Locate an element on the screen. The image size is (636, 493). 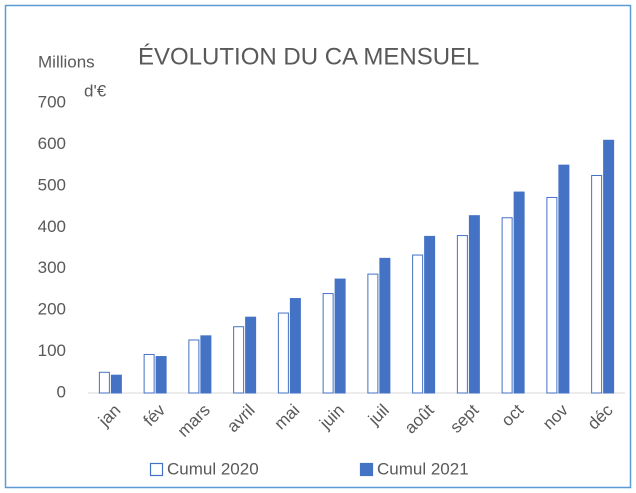
y-tick-label: 500 is located at coordinates (52, 184).